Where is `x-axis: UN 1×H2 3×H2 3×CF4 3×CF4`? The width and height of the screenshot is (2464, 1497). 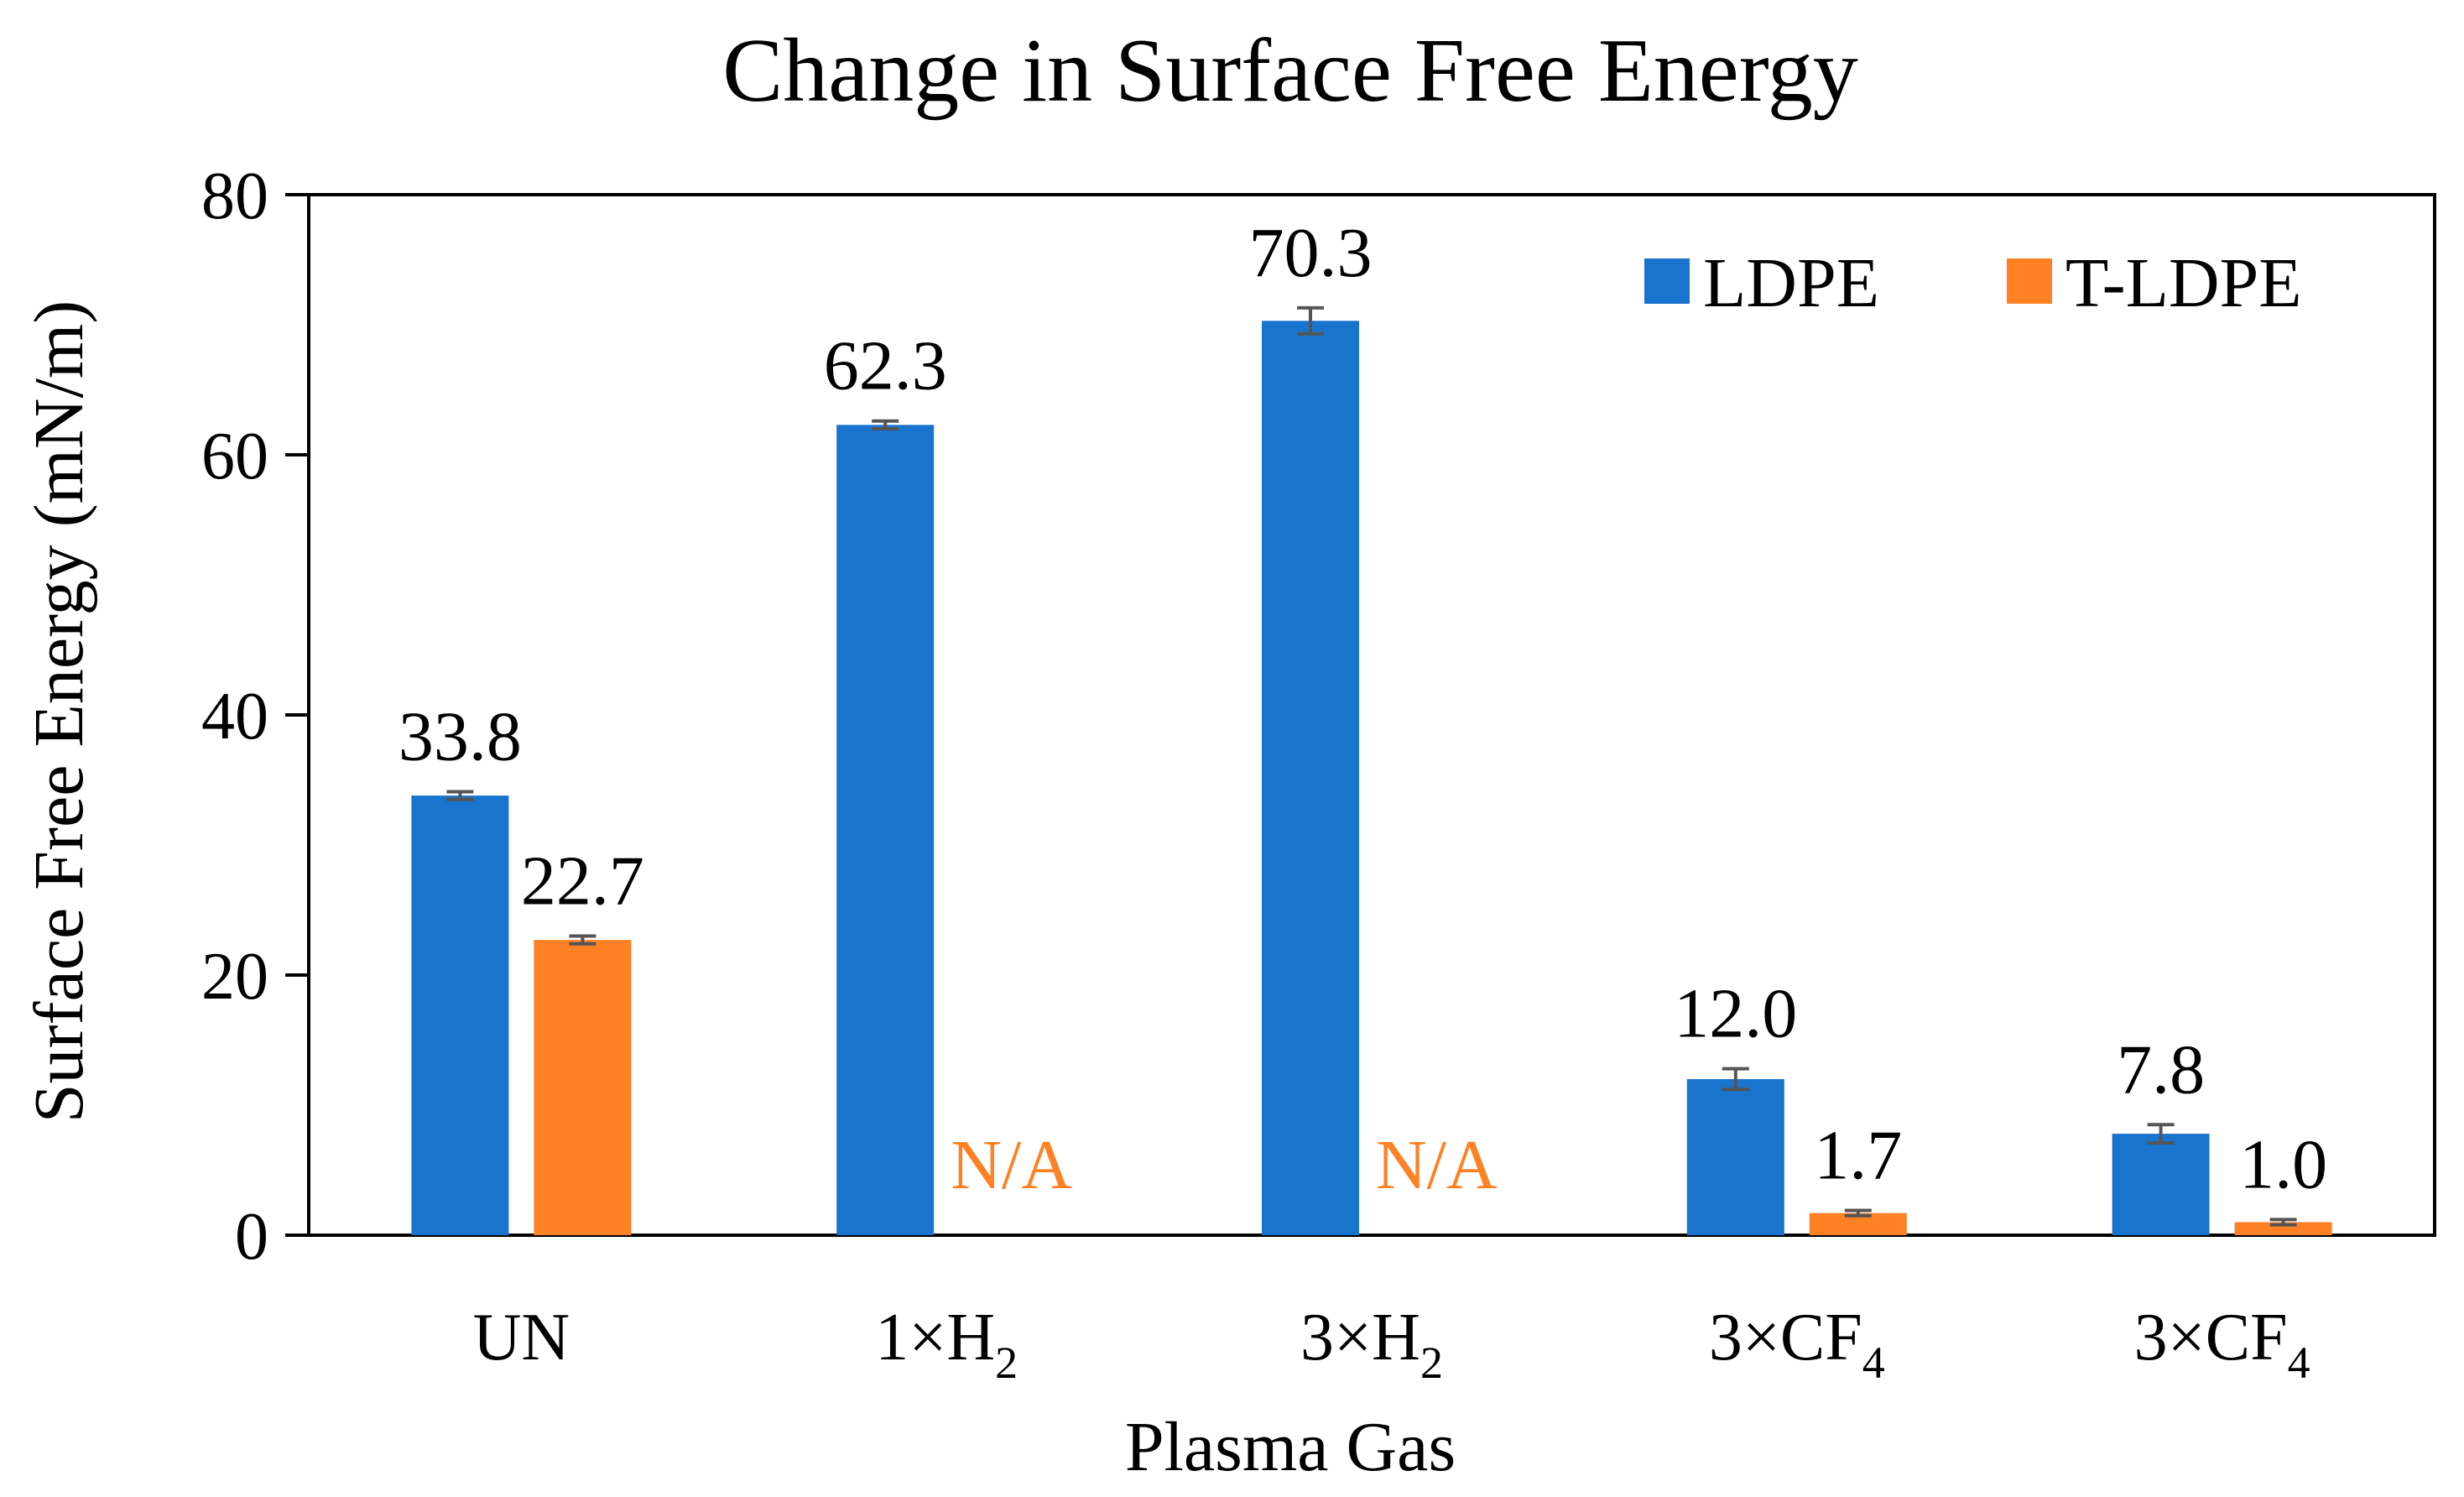 x-axis: UN 1×H2 3×H2 3×CF4 3×CF4 is located at coordinates (1392, 1344).